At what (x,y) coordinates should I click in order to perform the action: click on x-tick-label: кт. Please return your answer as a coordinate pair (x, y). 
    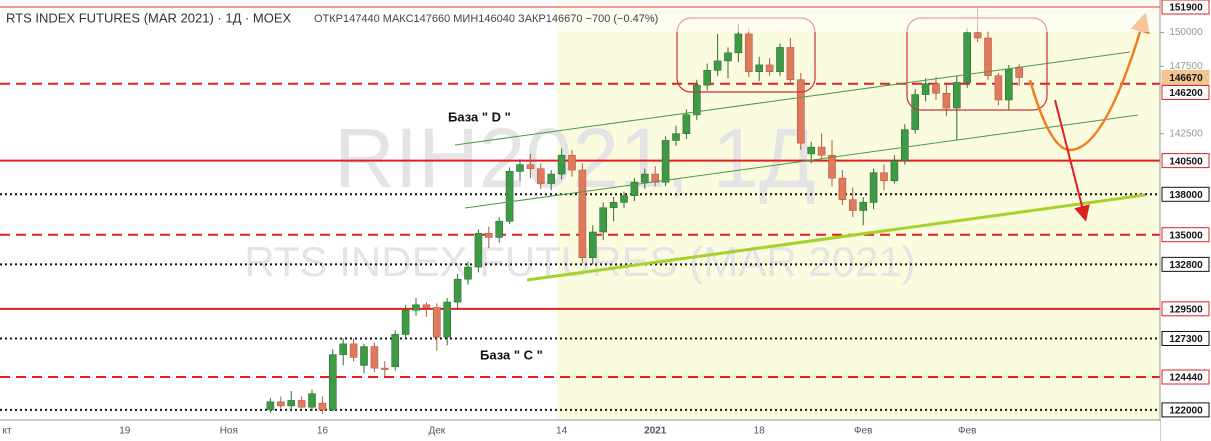
    Looking at the image, I should click on (6, 431).